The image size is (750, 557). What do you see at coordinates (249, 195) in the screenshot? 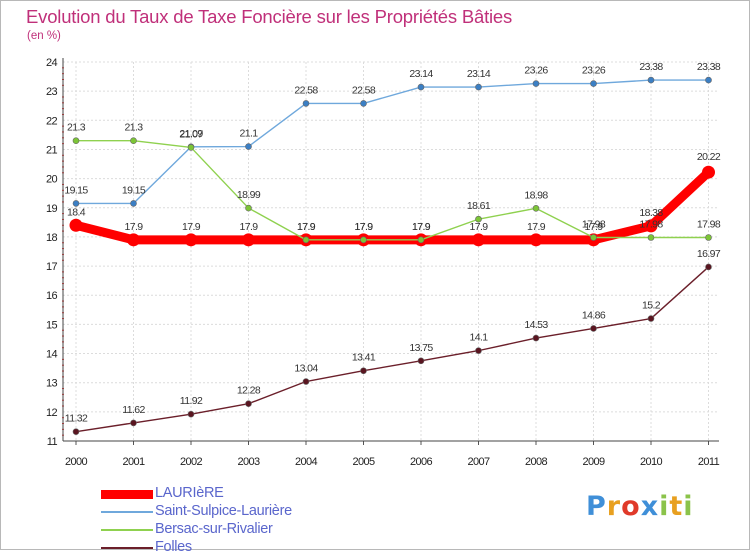
I see `data-label: 18.99` at bounding box center [249, 195].